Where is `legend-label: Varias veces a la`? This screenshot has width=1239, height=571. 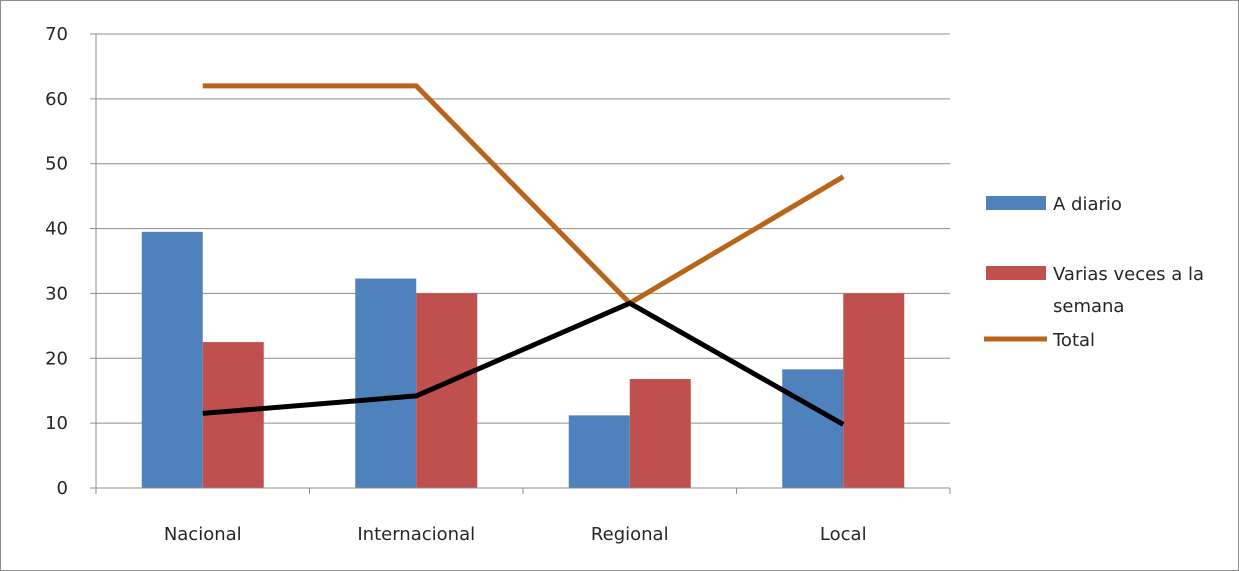
legend-label: Varias veces a la is located at coordinates (1128, 274).